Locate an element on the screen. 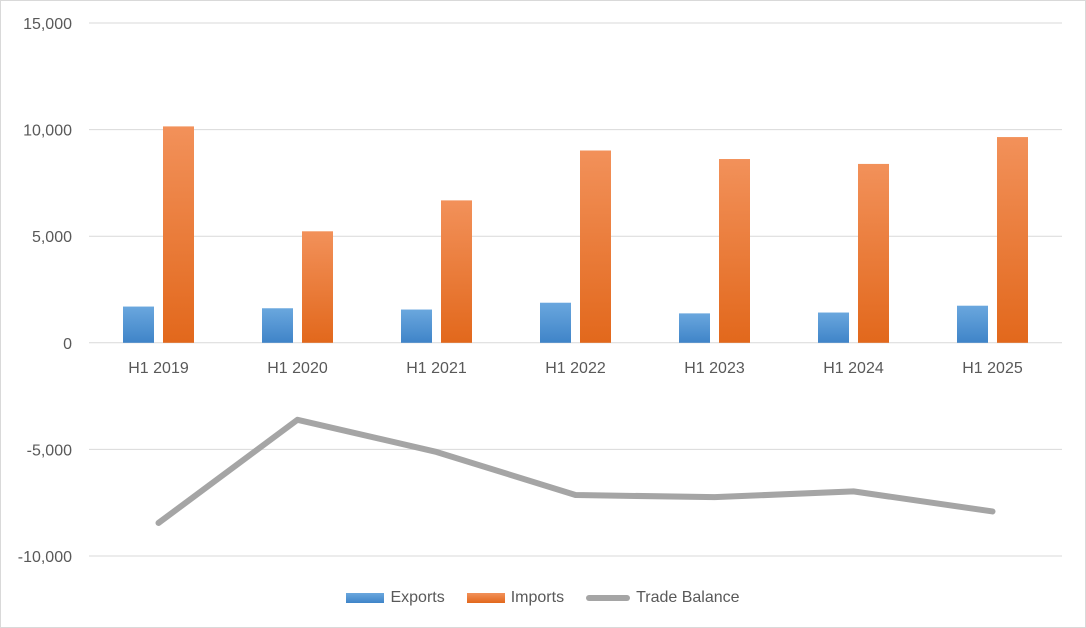  y-tick-label: 5,000 is located at coordinates (52, 237).